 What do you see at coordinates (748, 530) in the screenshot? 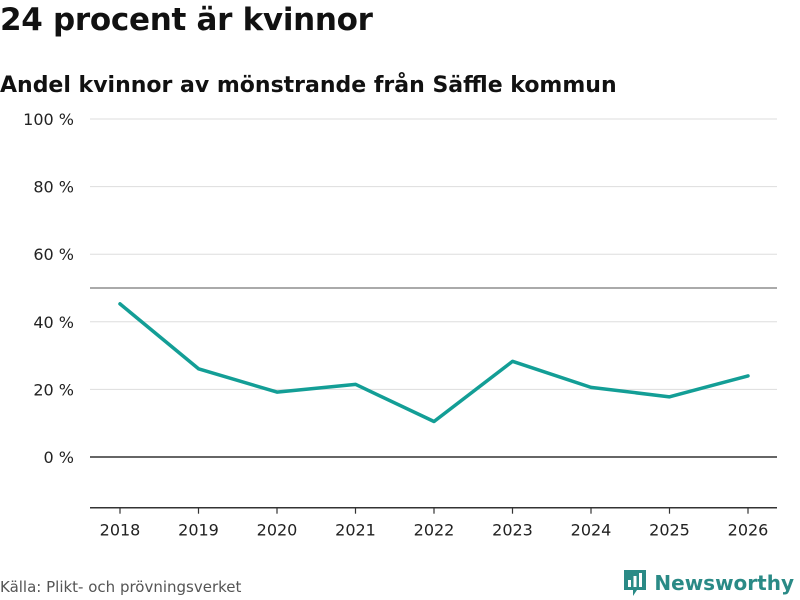
I see `x-tick-label: 2026` at bounding box center [748, 530].